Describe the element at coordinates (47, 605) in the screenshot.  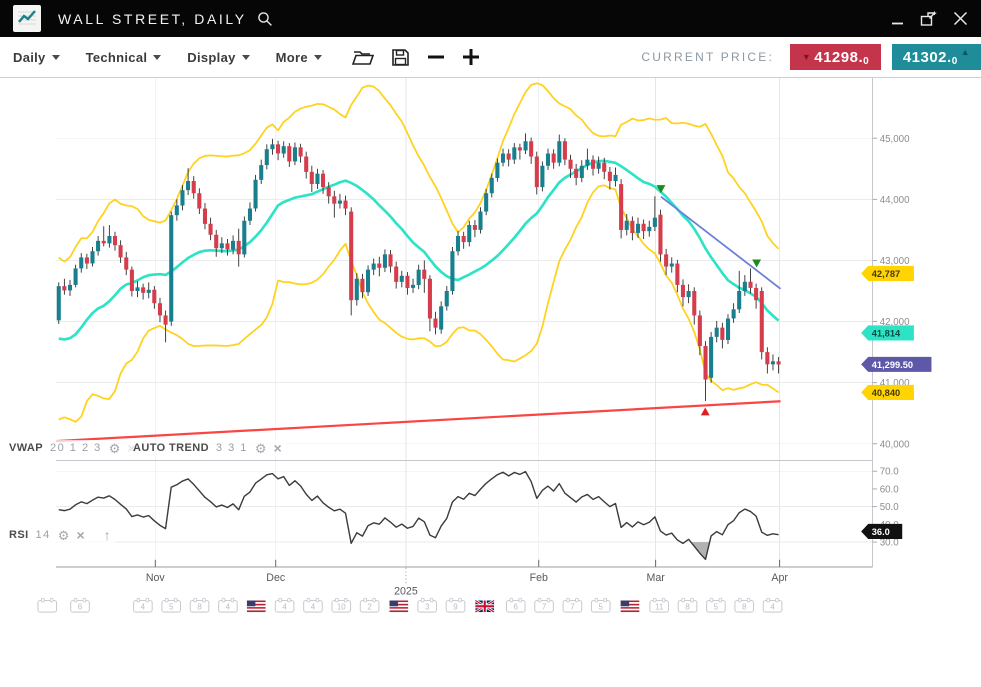
I see `calendar-event-icon` at that location.